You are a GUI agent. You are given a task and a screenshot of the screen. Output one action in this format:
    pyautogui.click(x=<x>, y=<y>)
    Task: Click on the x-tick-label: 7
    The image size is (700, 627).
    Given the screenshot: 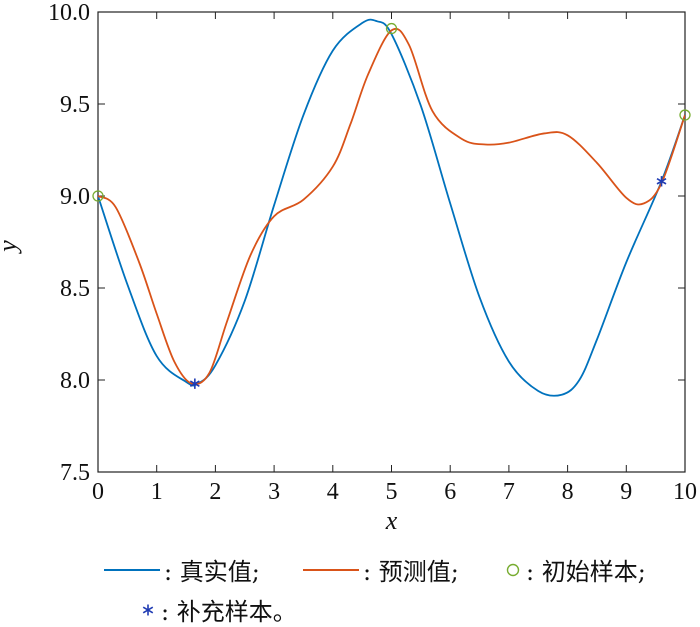 What is the action you would take?
    pyautogui.click(x=509, y=492)
    